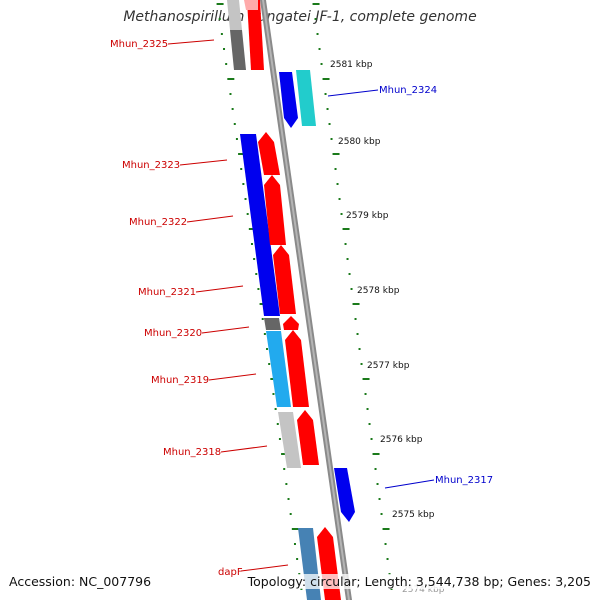  Describe the element at coordinates (230, 572) in the screenshot. I see `gene-label-dapf: dapF` at that location.